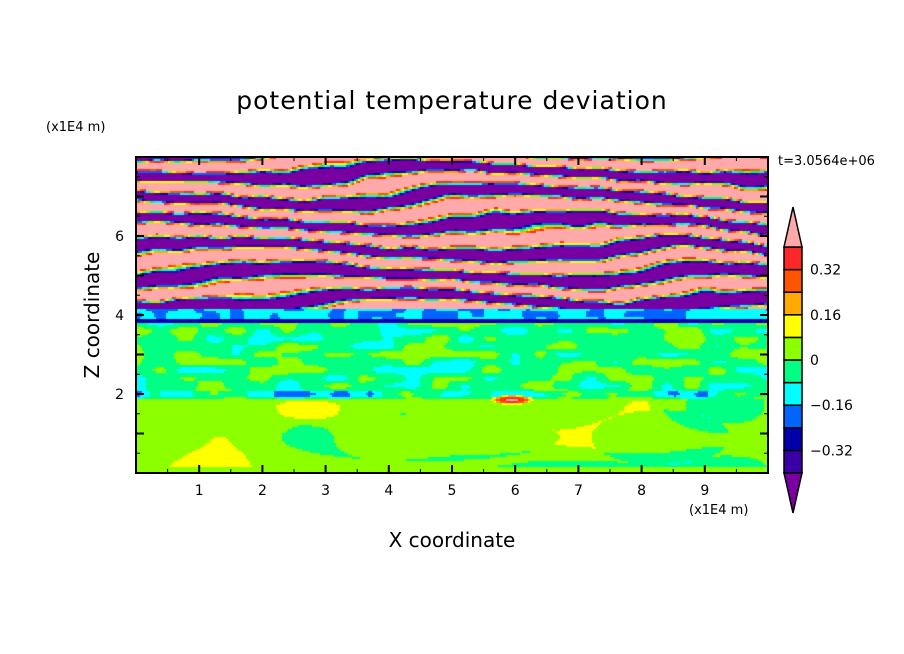  Describe the element at coordinates (719, 510) in the screenshot. I see `x-axis-unit: (x1E4 m)` at that location.